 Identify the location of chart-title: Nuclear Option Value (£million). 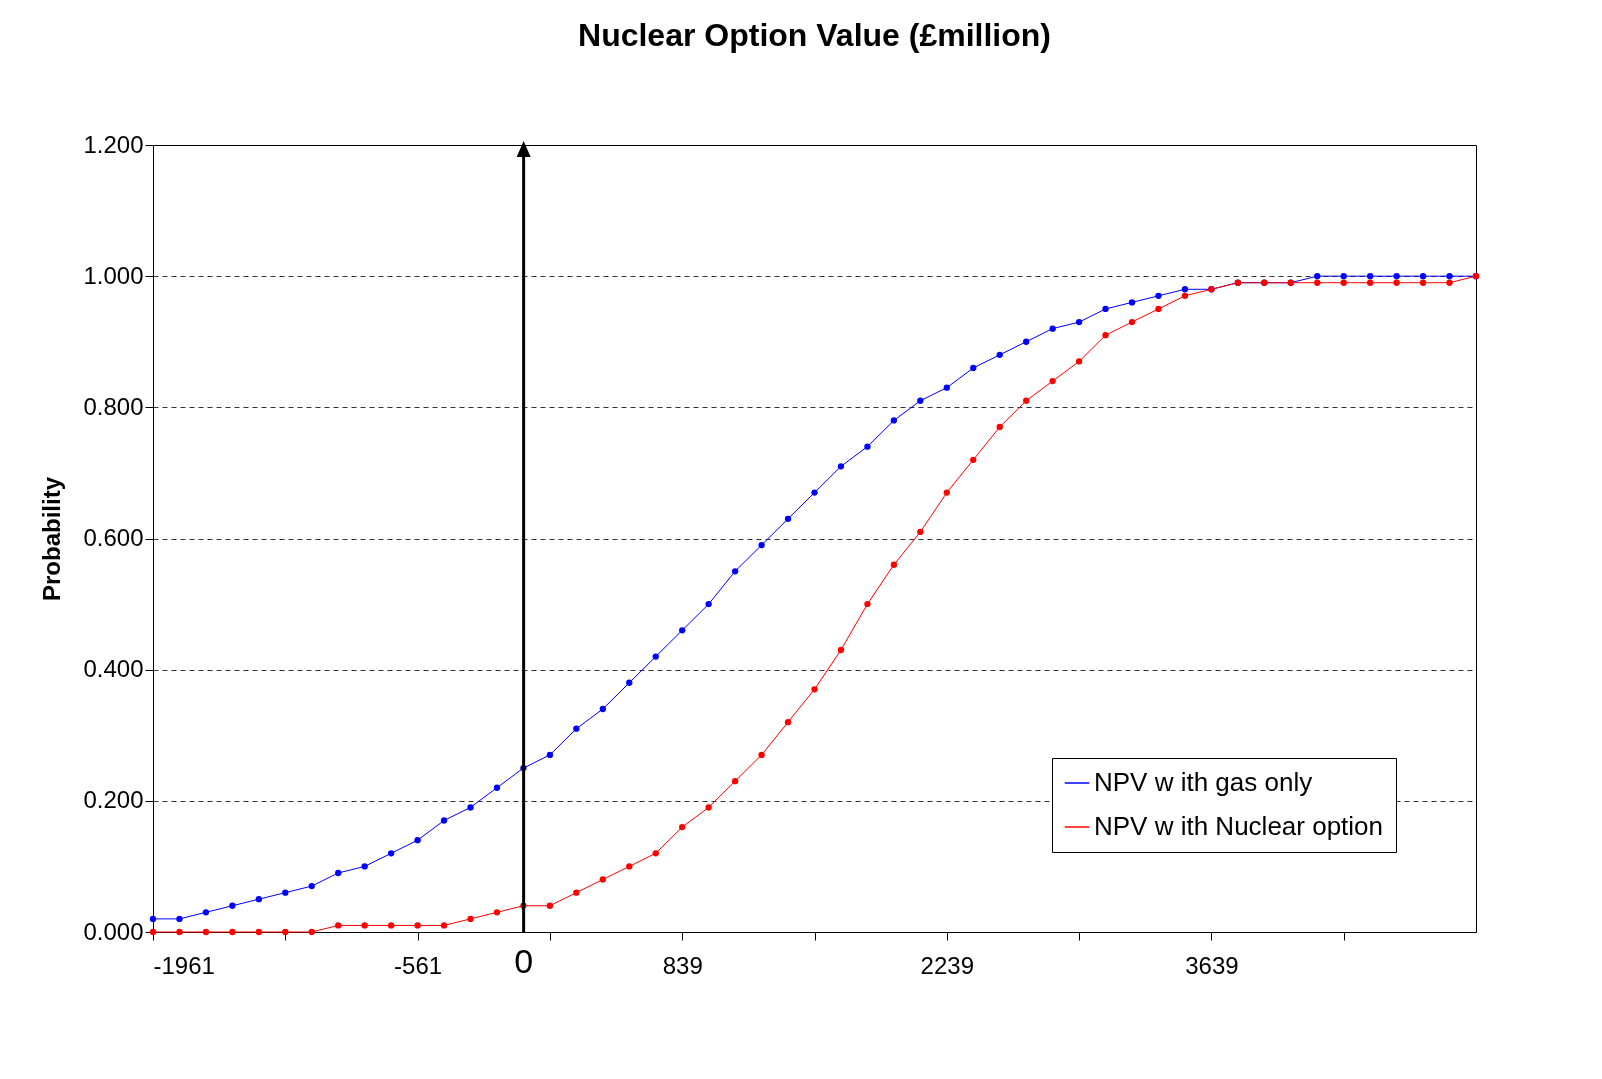
(814, 35).